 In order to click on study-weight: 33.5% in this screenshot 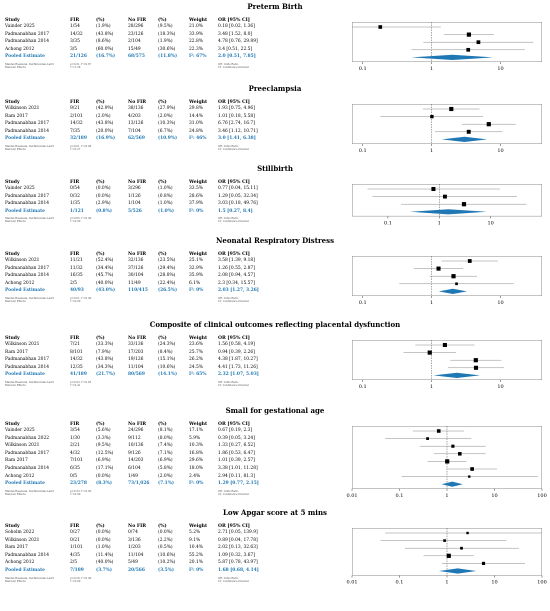, I will do `click(196, 188)`.